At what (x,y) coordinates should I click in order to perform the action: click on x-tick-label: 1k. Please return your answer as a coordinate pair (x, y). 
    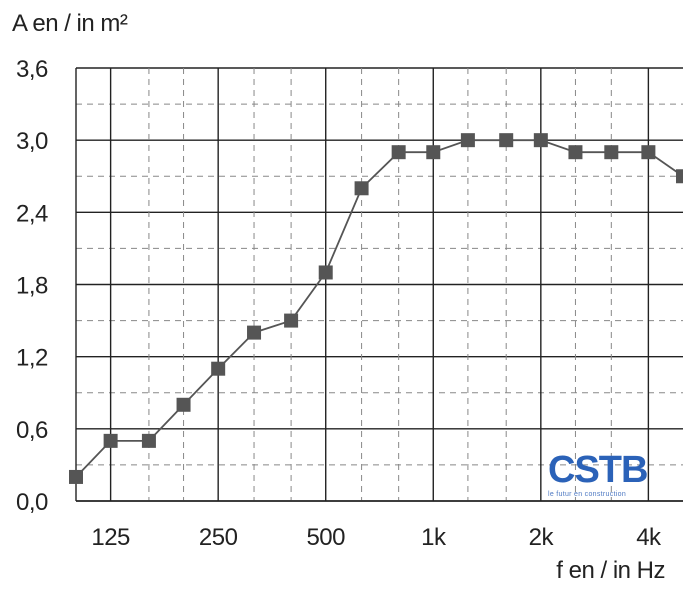
    Looking at the image, I should click on (434, 537).